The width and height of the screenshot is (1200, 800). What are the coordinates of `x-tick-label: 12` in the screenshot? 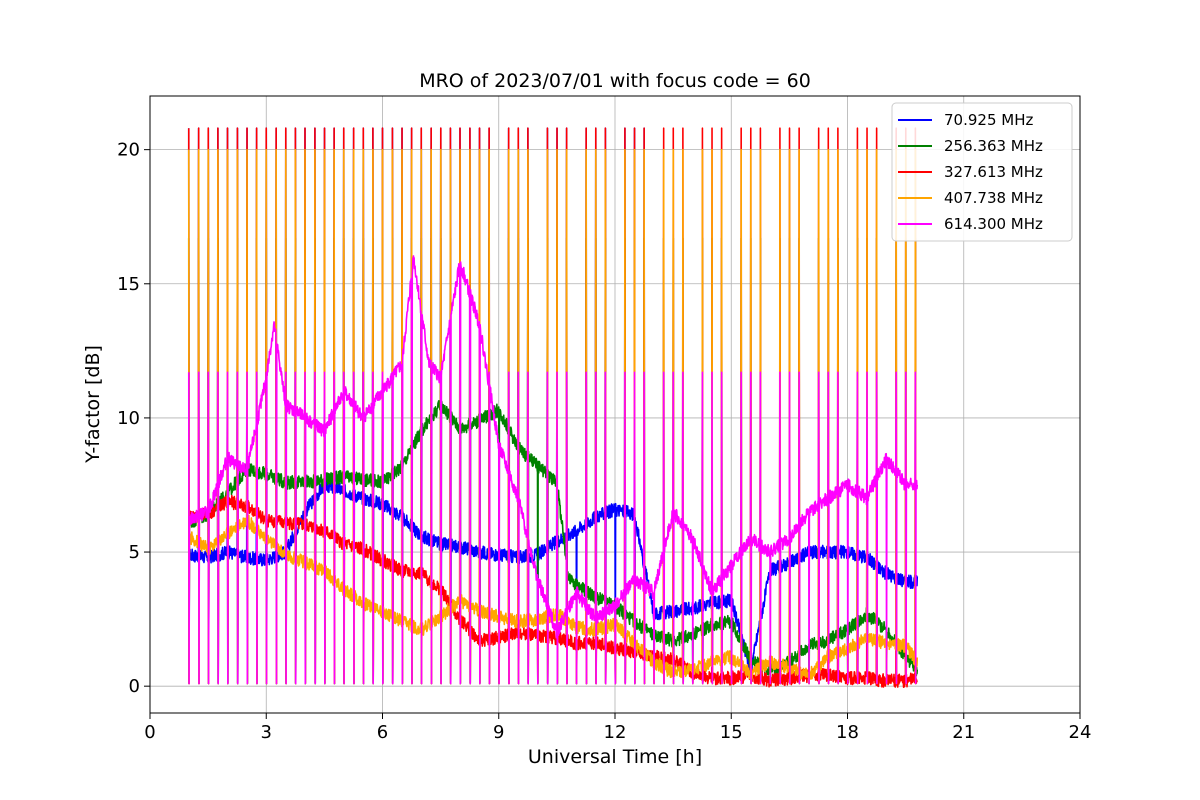 It's located at (615, 732).